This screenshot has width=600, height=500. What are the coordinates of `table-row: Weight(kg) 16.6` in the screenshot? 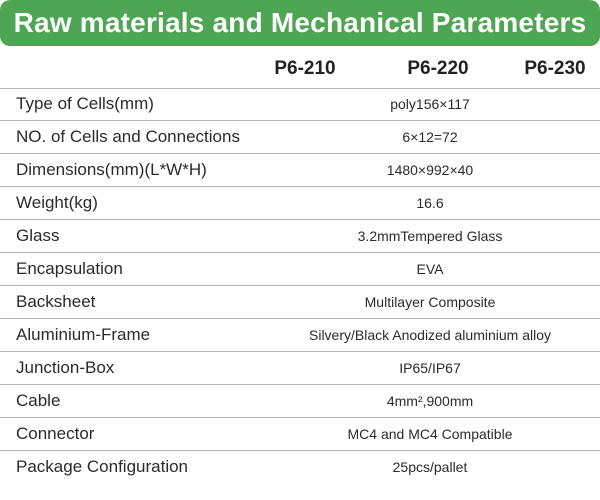 It's located at (300, 203).